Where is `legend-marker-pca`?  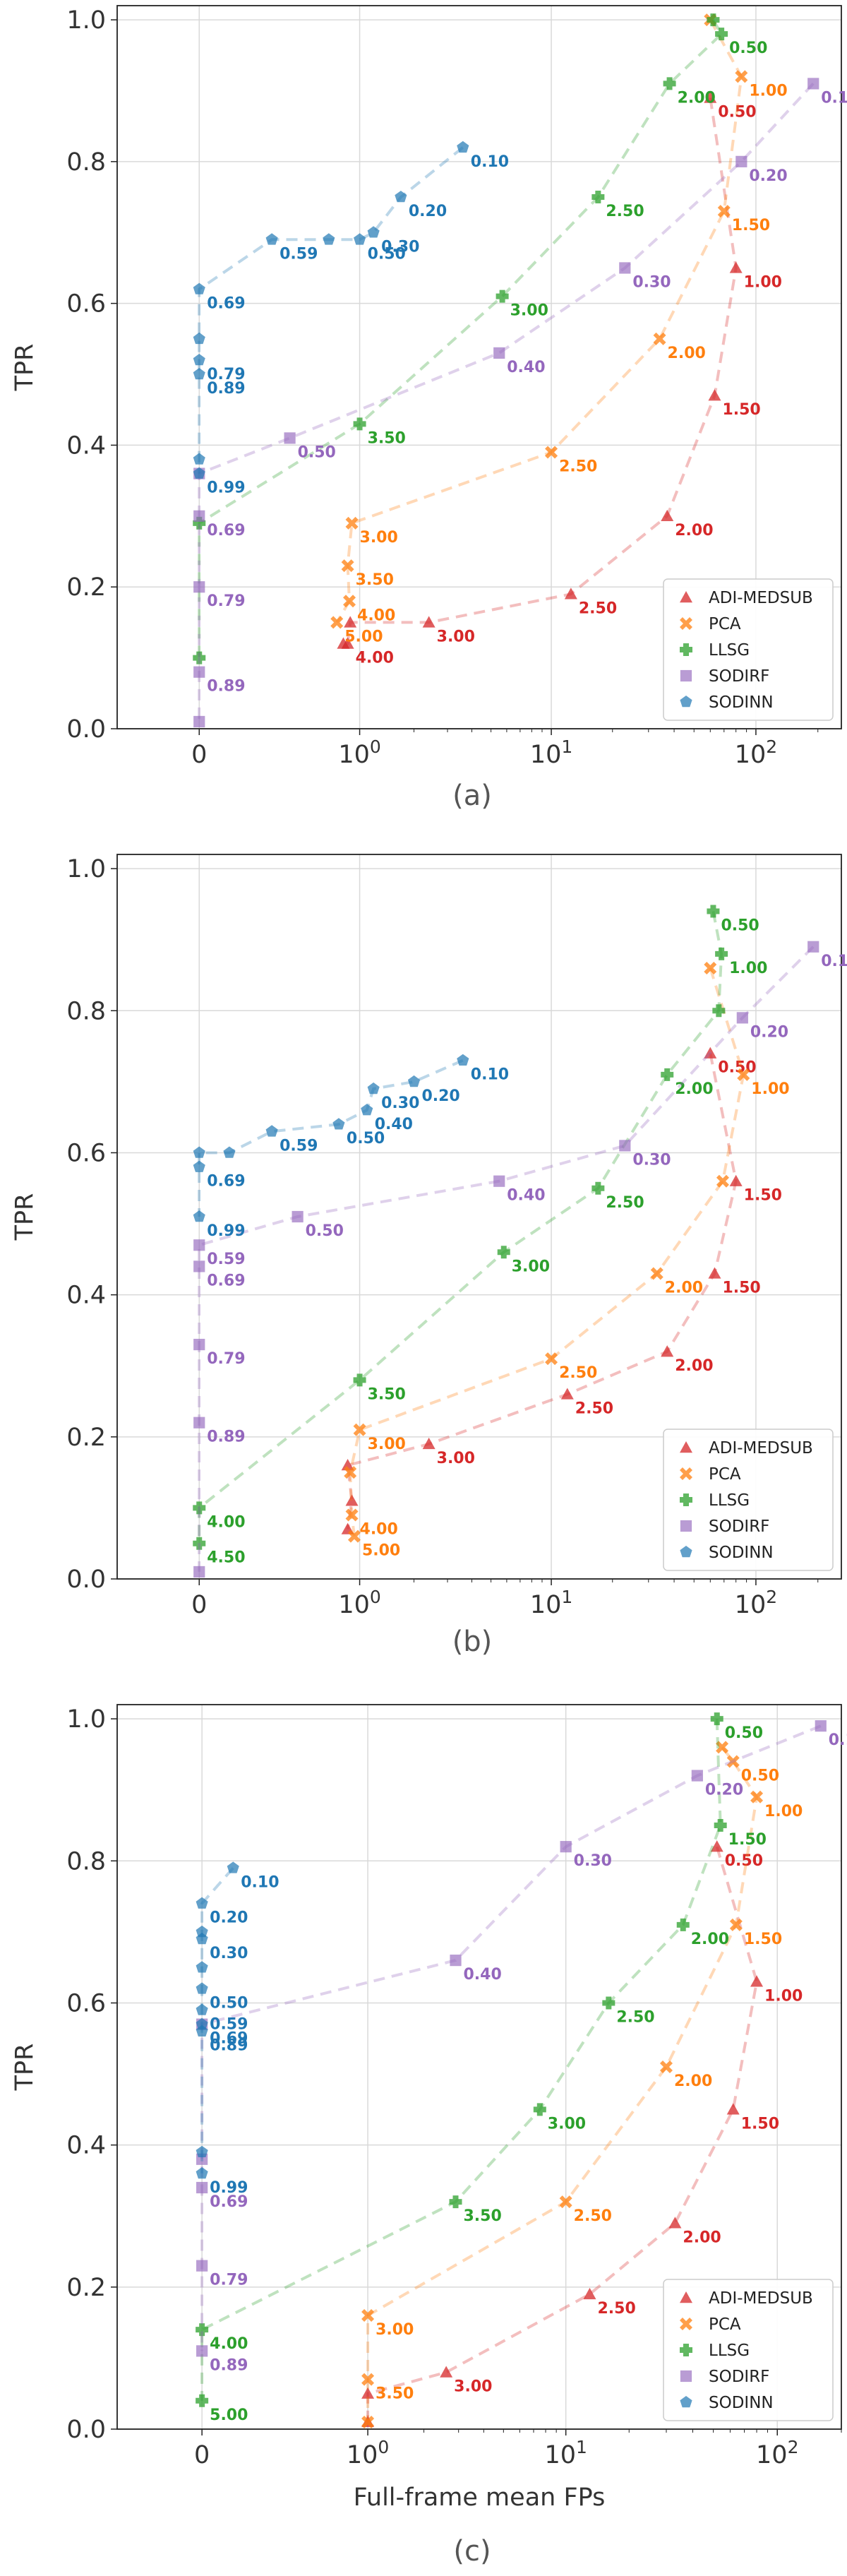 legend-marker-pca is located at coordinates (686, 623).